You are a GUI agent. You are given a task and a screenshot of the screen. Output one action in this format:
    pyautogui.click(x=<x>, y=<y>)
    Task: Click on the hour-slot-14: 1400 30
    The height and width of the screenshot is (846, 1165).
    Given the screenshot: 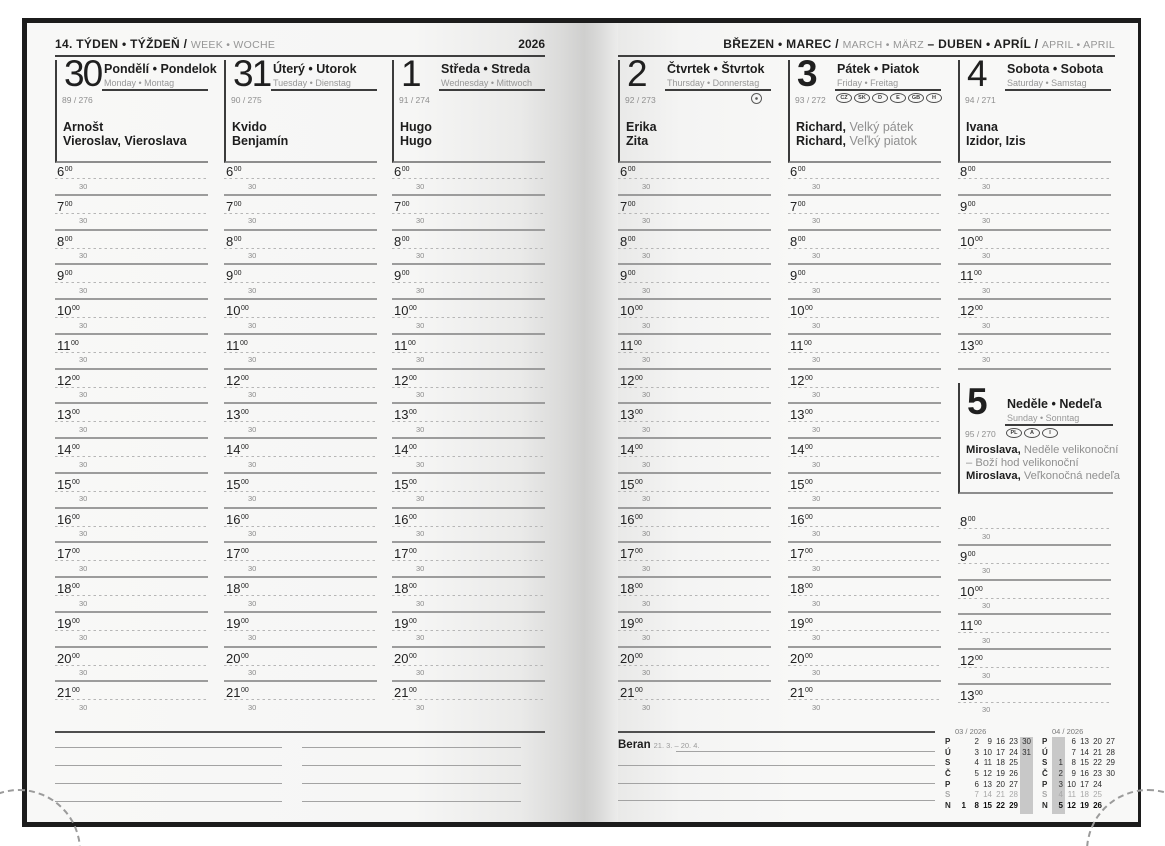 What is the action you would take?
    pyautogui.click(x=131, y=456)
    